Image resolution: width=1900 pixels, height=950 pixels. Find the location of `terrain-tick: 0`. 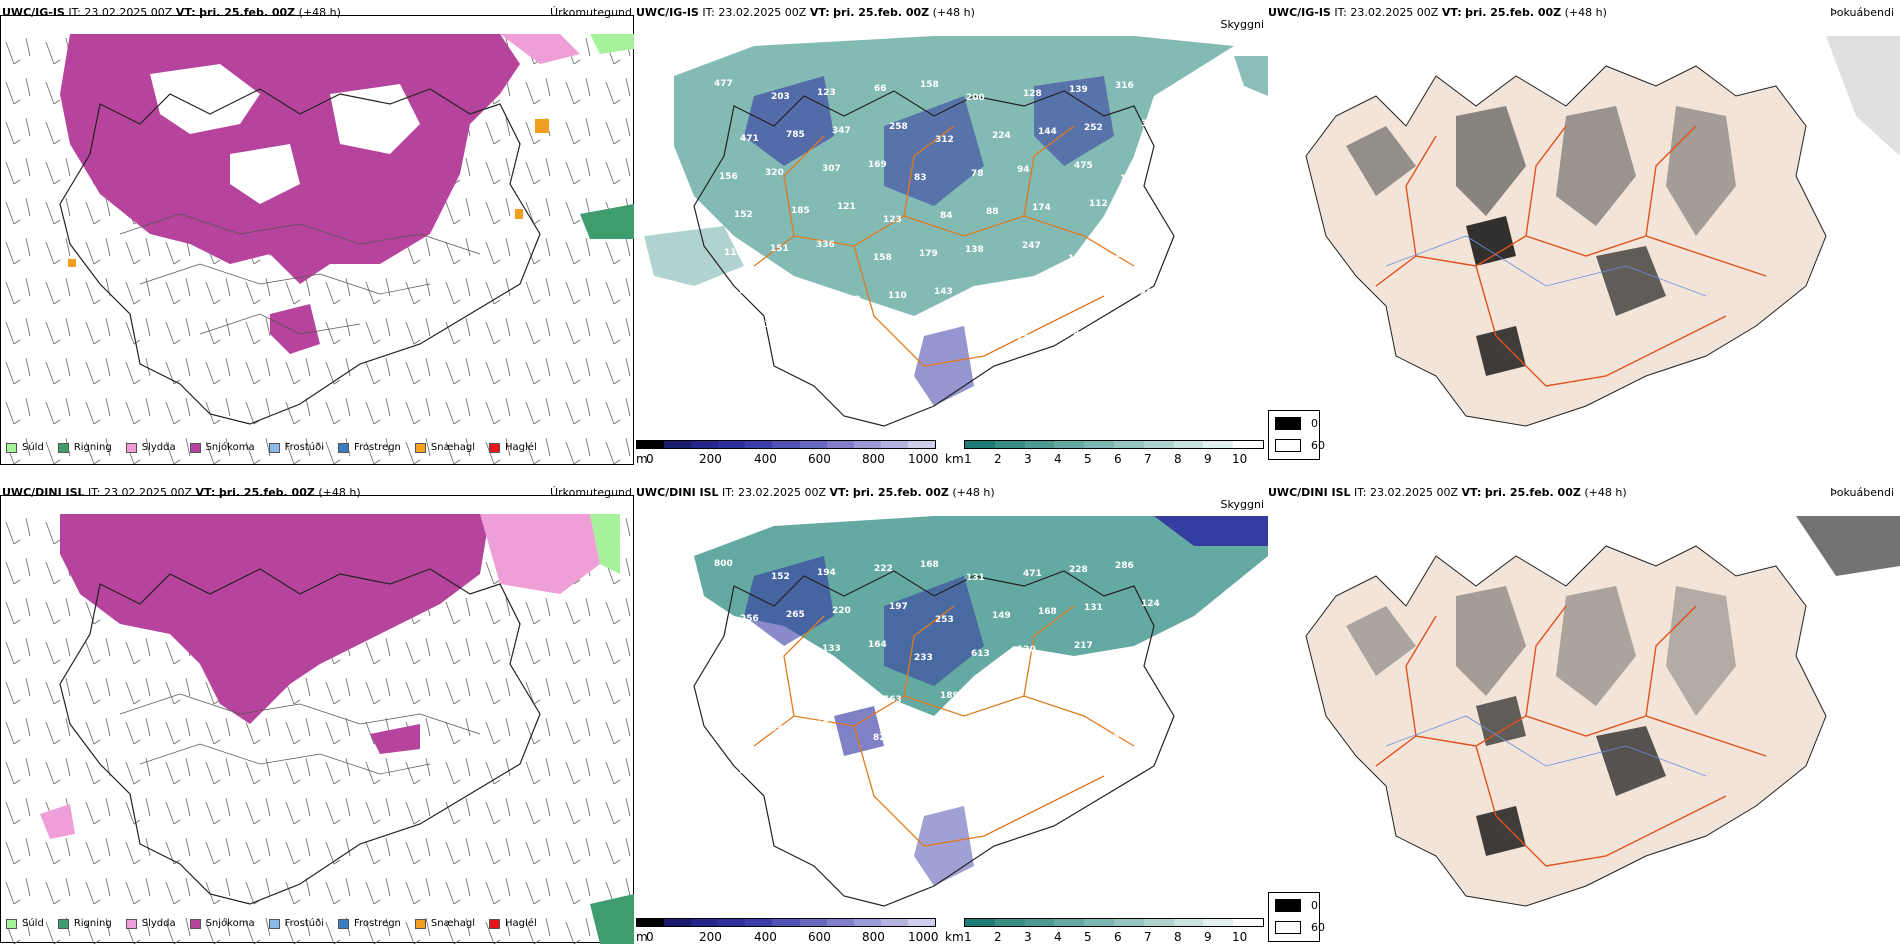

terrain-tick: 0 is located at coordinates (650, 937).